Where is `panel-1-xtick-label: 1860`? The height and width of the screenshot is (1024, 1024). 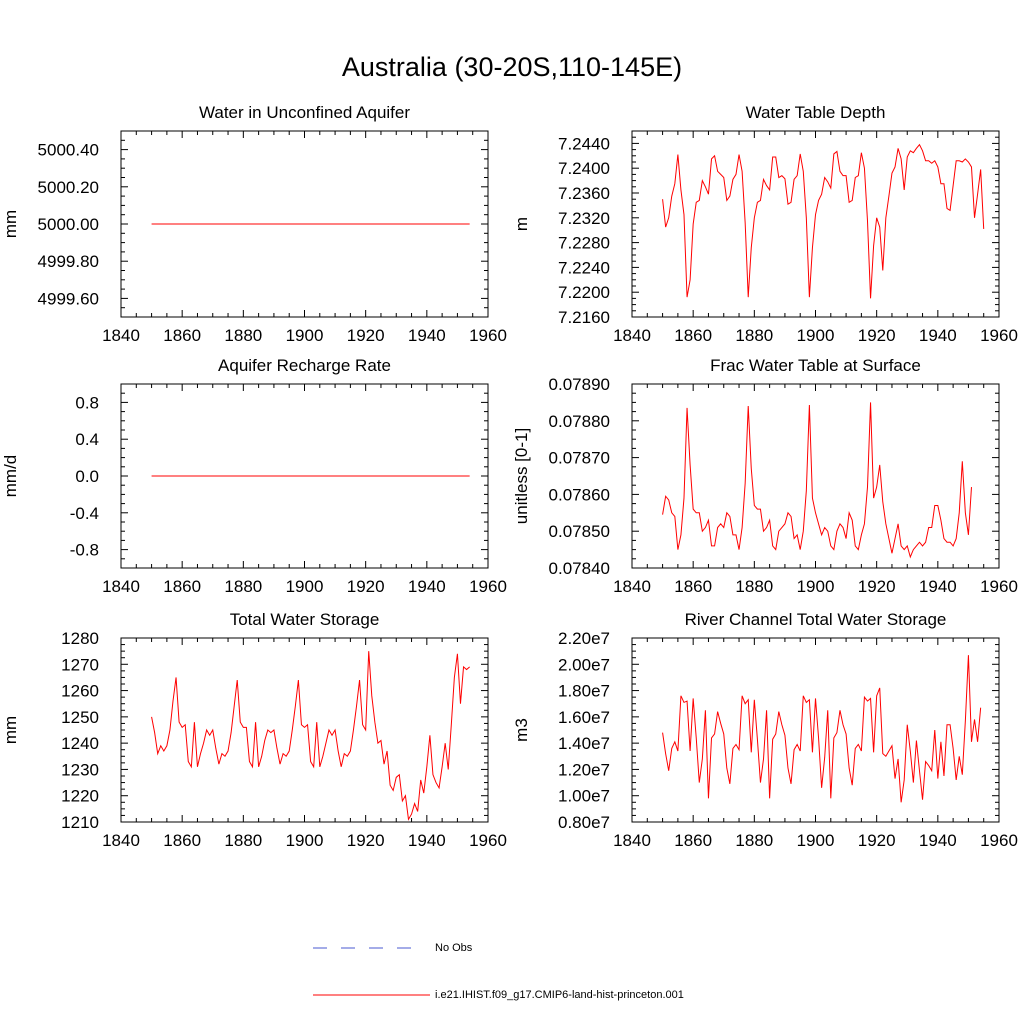 panel-1-xtick-label: 1860 is located at coordinates (182, 335).